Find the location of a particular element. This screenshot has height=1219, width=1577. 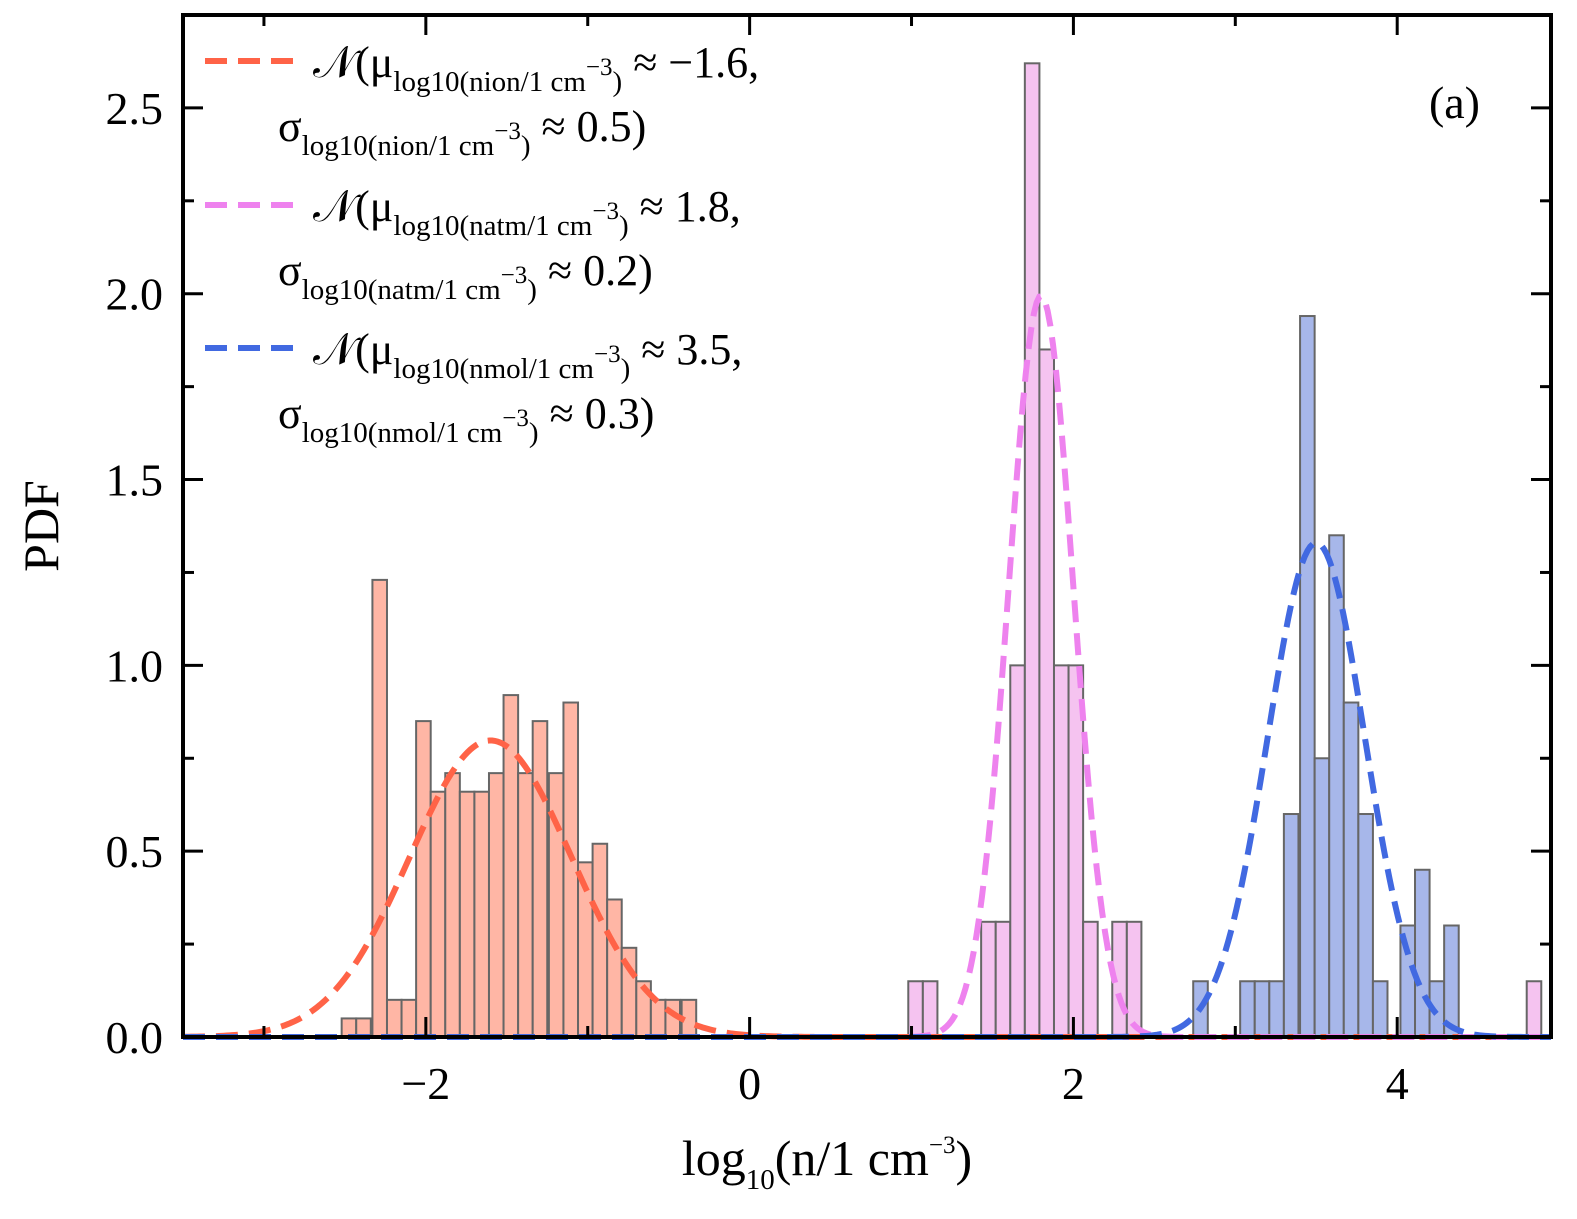

x-axis-label-close: ) is located at coordinates (964, 1158).